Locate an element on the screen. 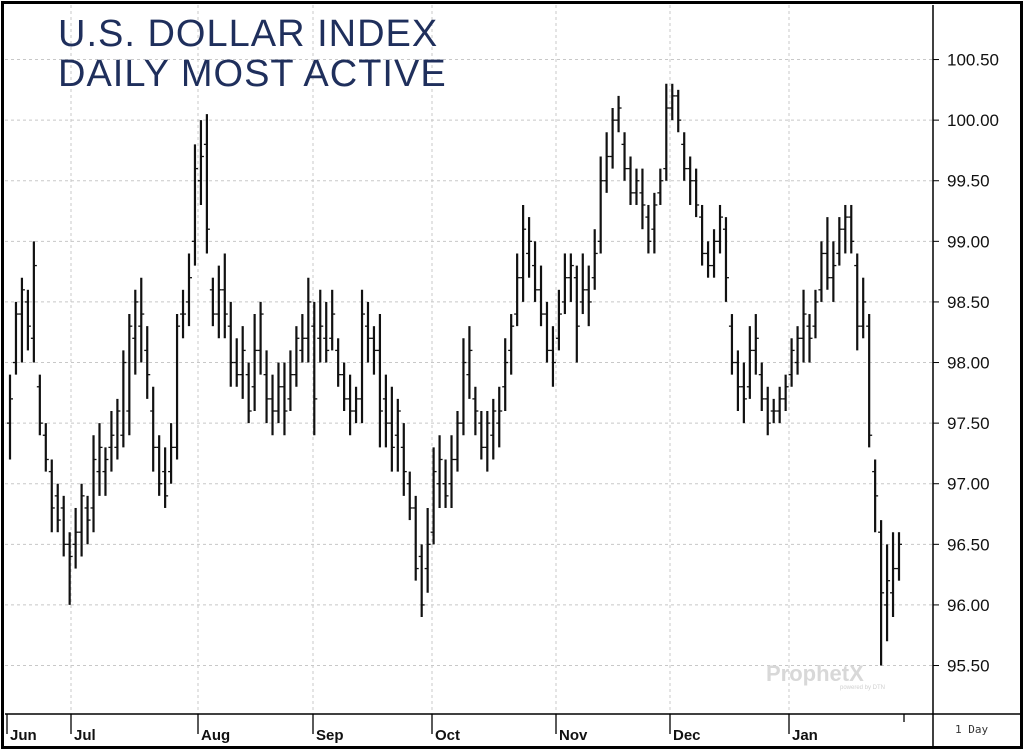  watermark-brand: ProphetX is located at coordinates (815, 673).